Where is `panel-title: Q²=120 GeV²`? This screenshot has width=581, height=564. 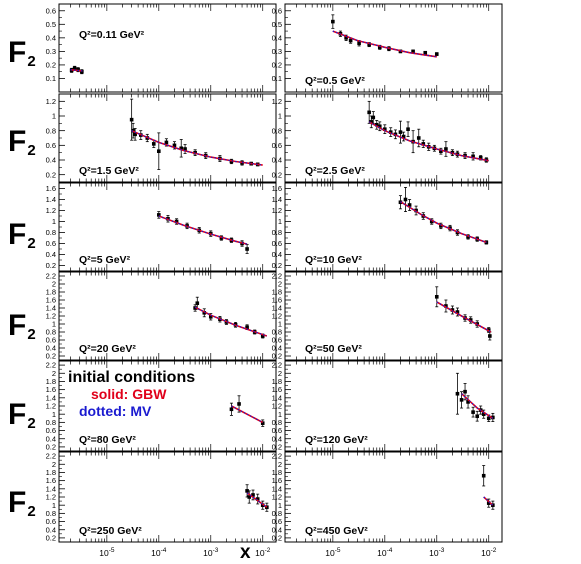 panel-title: Q²=120 GeV² is located at coordinates (336, 440).